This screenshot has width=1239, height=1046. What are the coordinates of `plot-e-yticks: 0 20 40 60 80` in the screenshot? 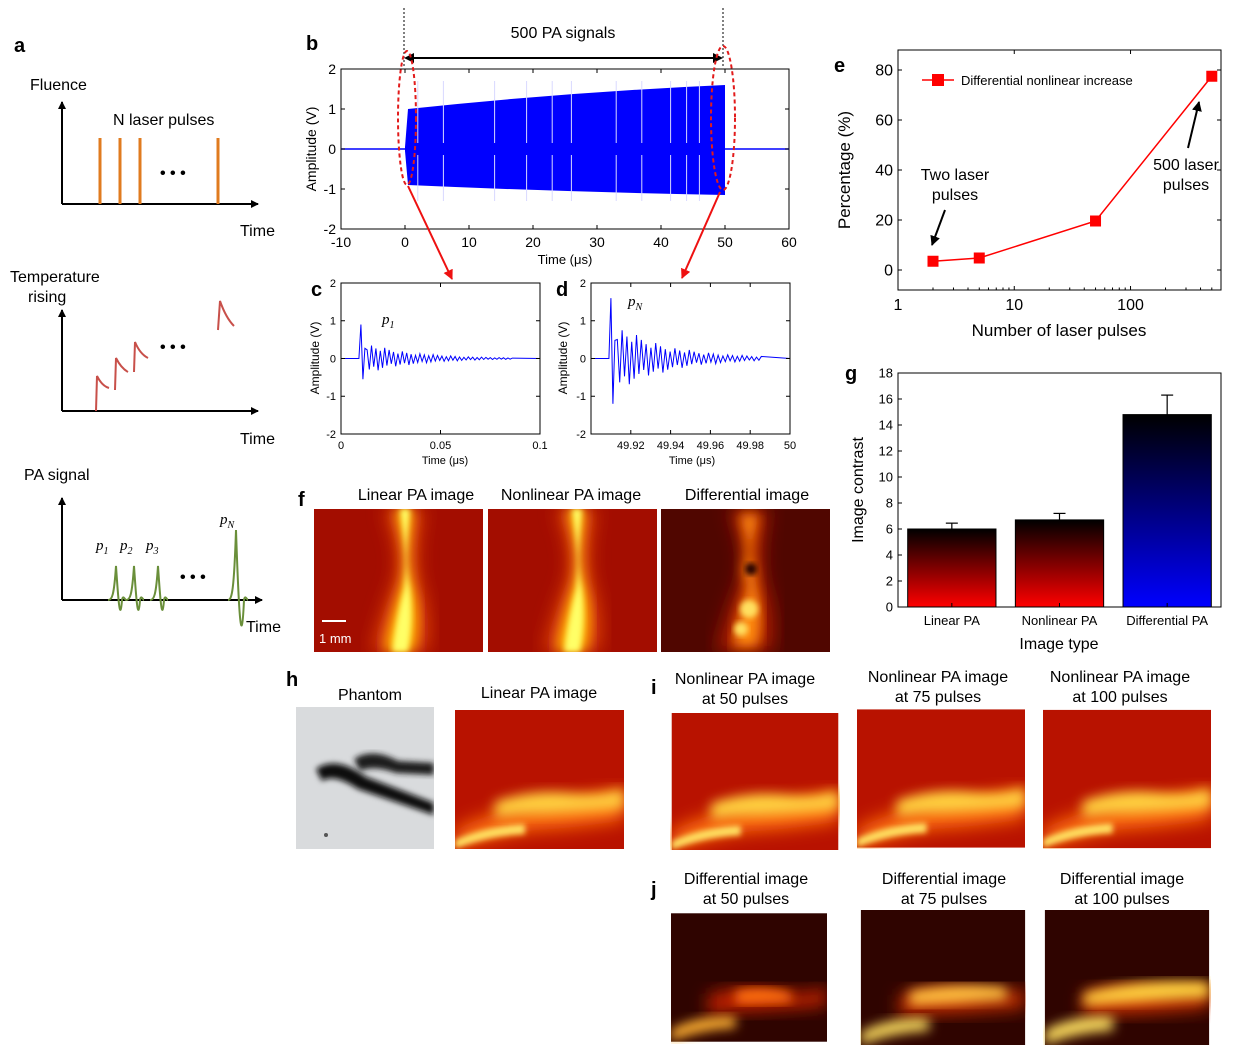 It's located at (1048, 171).